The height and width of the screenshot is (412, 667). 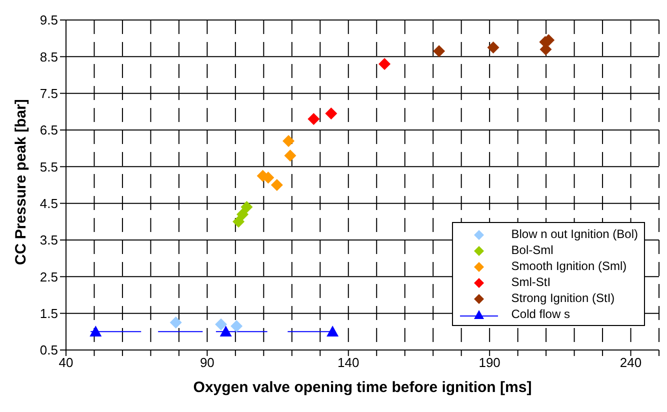 What do you see at coordinates (362, 387) in the screenshot?
I see `x-axis-title: Oxygen valve opening time before ignition [ms]` at bounding box center [362, 387].